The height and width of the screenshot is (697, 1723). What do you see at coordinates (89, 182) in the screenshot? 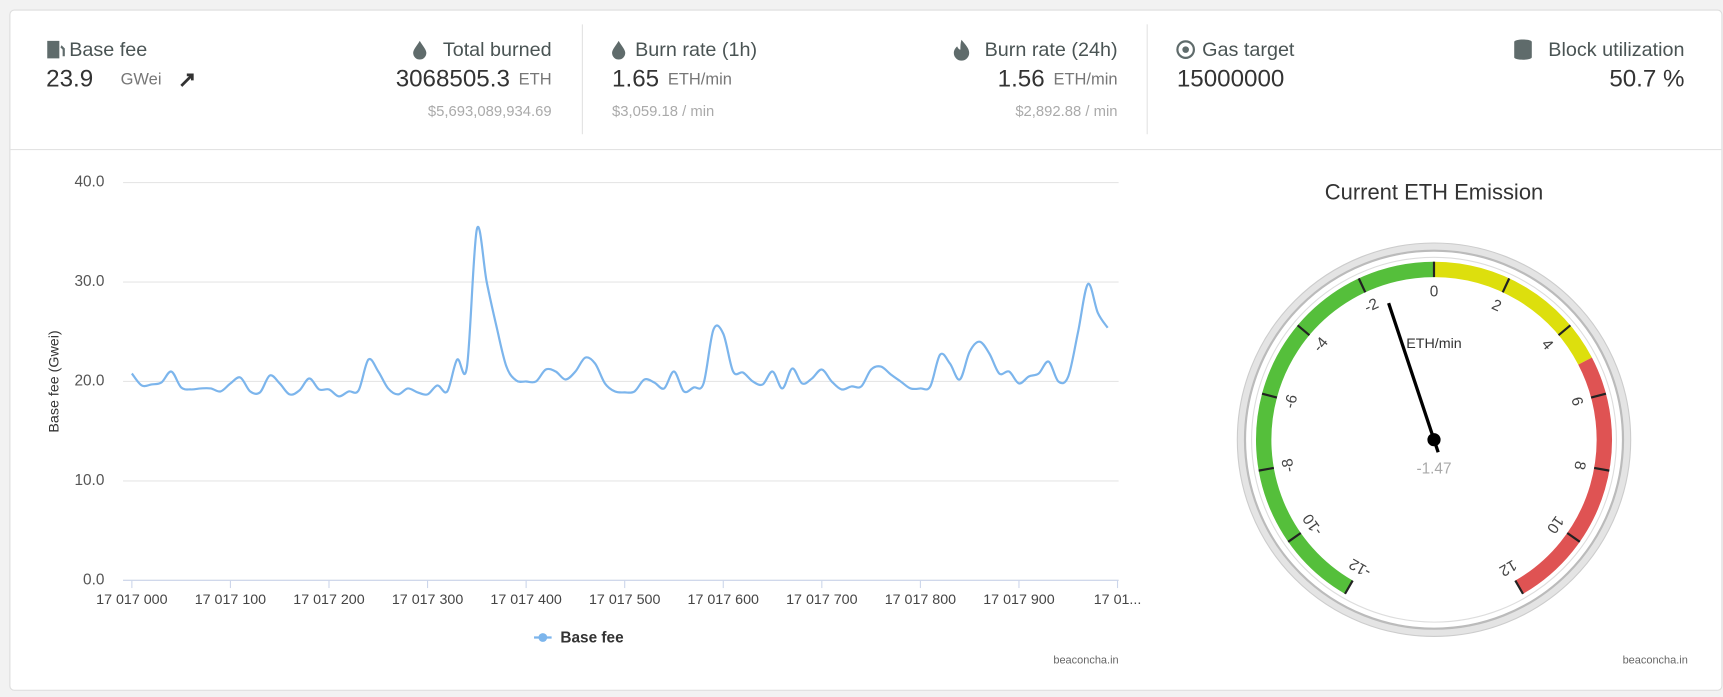
I see `y-tick-label: 40.0` at bounding box center [89, 182].